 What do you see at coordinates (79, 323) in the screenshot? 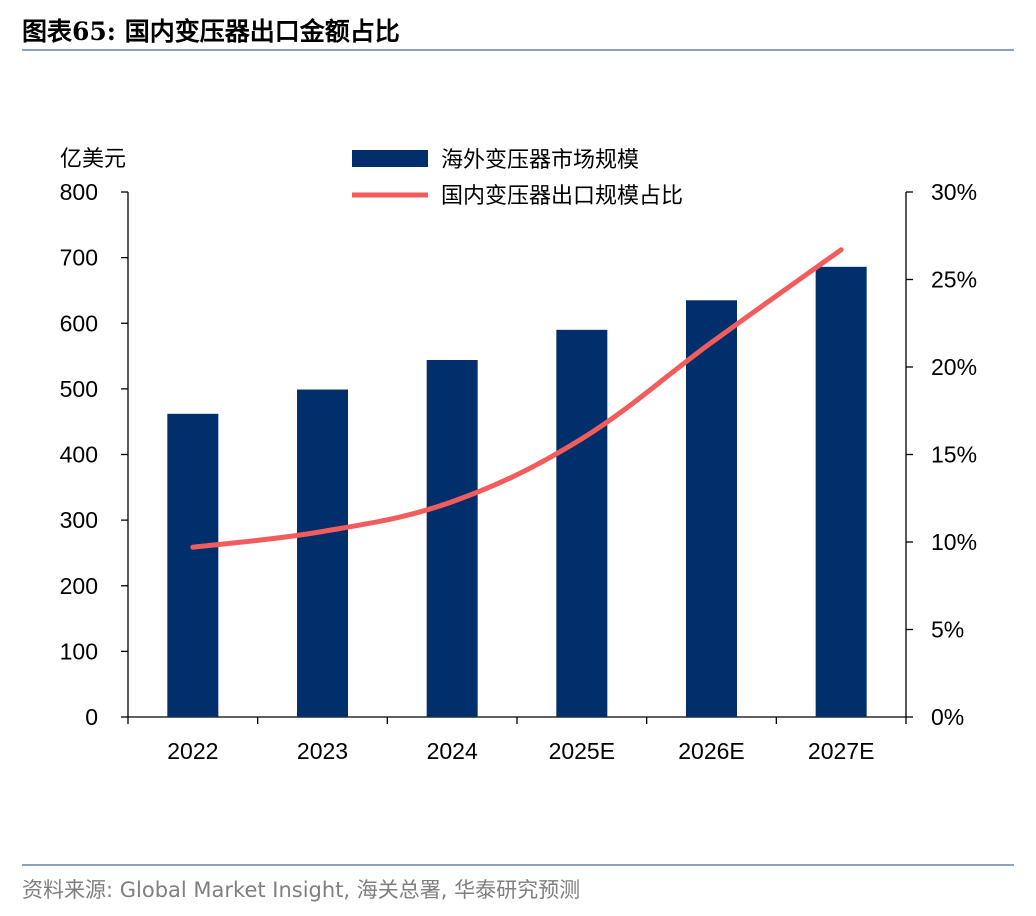
I see `left-axis-tick-label: 600` at bounding box center [79, 323].